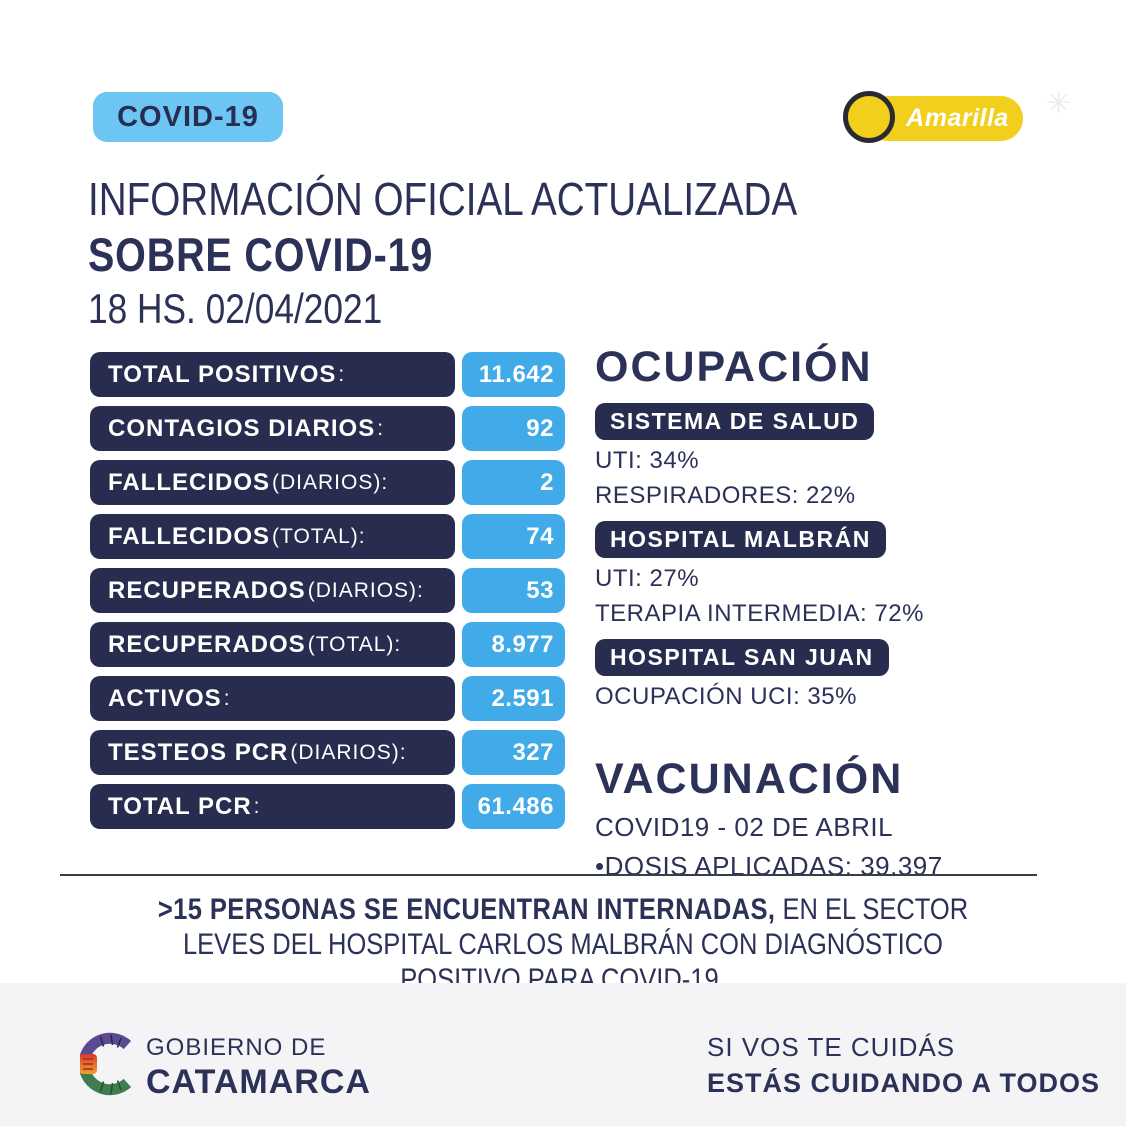  Describe the element at coordinates (272, 482) in the screenshot. I see `stat-label: FALLECIDOS (DIARIOS):` at that location.